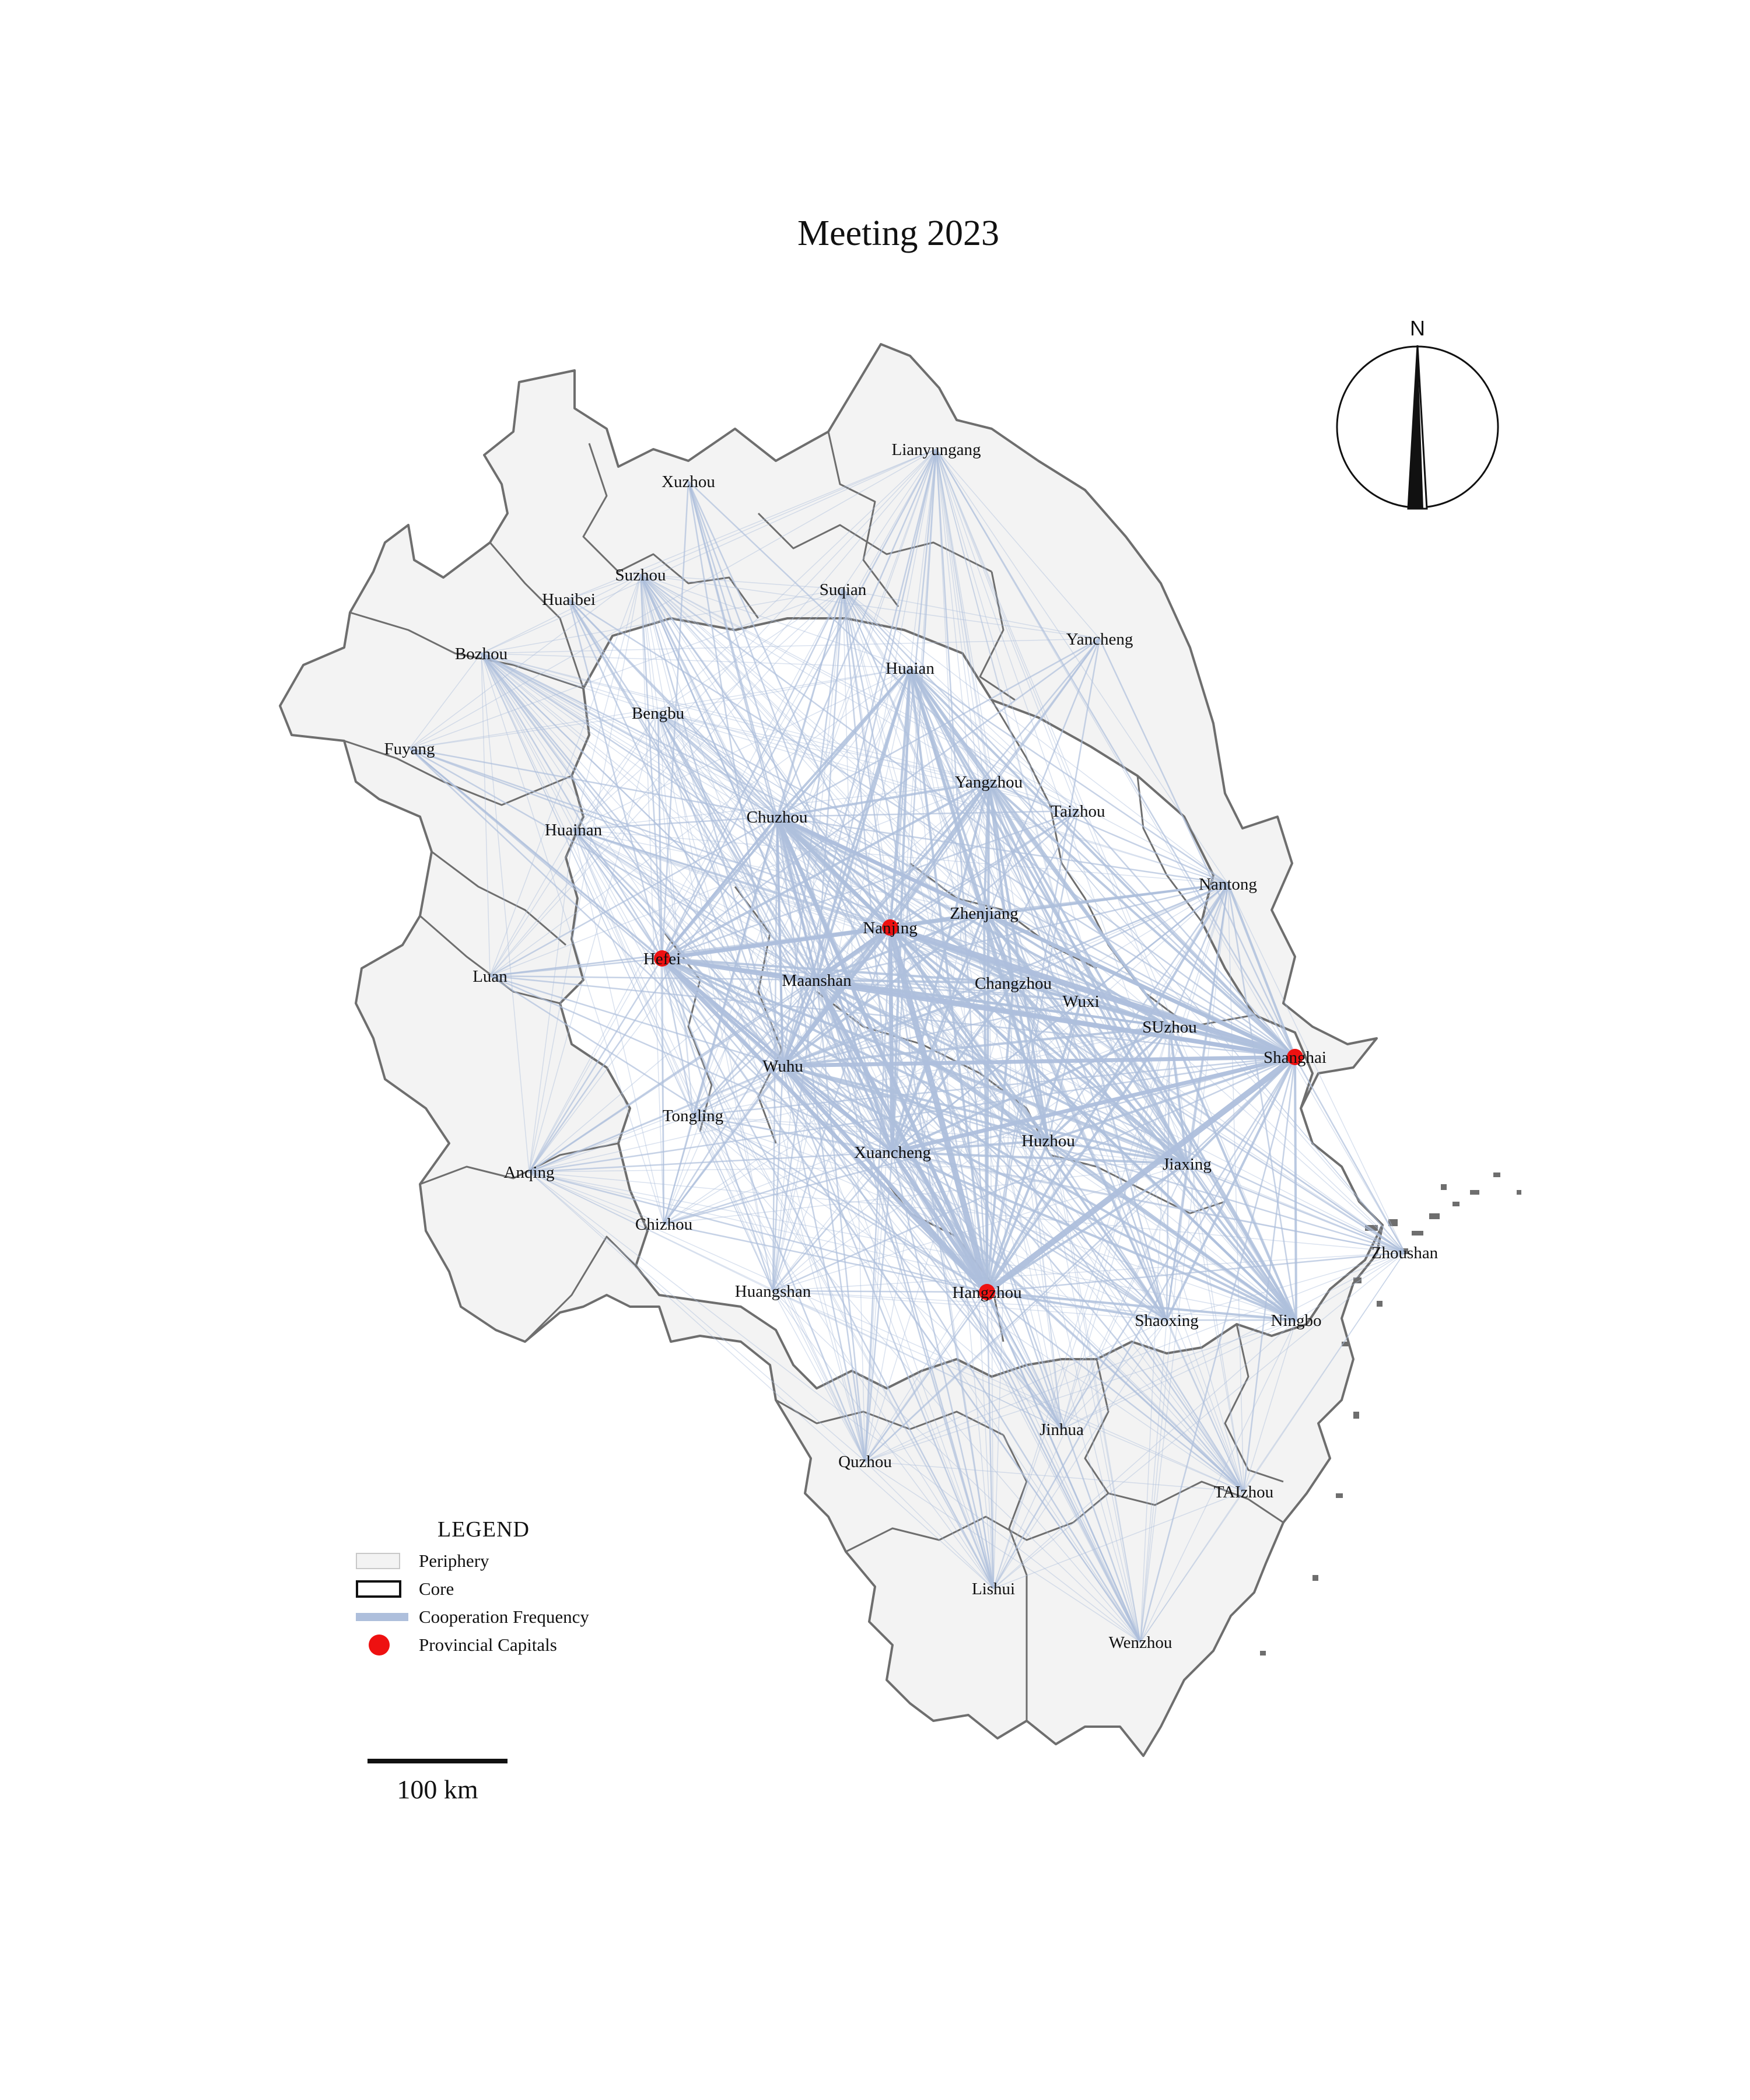  I want to click on city-label-shanghai: Shanghai, so click(1295, 1057).